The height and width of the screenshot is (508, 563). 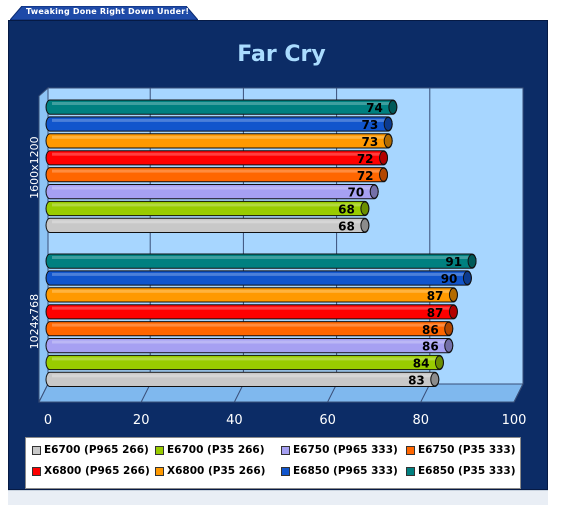 I want to click on legend-item: E6850 (P965 333), so click(x=339, y=471).